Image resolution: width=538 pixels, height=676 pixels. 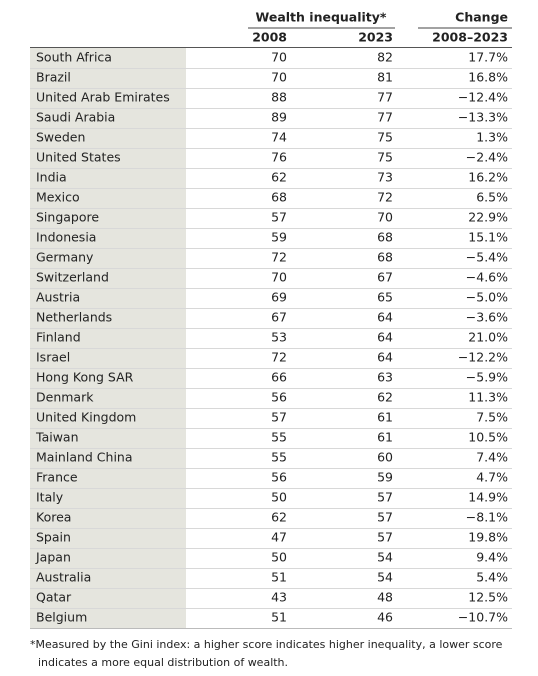 I want to click on value-2008-cell: 47, so click(x=279, y=537).